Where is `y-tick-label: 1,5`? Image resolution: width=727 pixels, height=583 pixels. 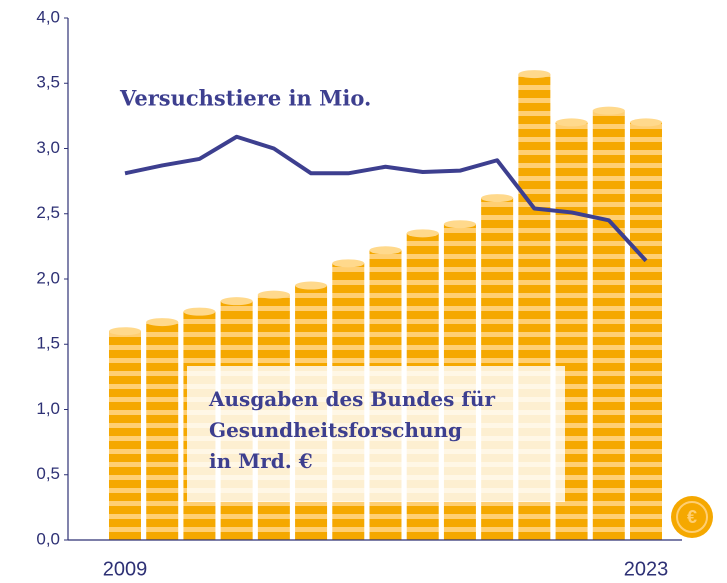 y-tick-label: 1,5 is located at coordinates (48, 343).